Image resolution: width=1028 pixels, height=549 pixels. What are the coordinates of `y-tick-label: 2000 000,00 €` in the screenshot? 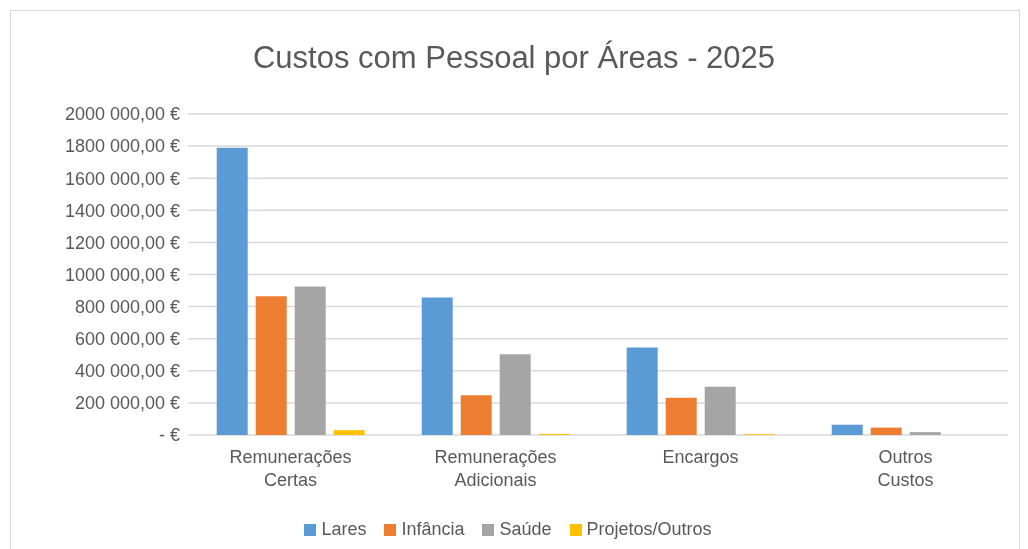 It's located at (122, 114).